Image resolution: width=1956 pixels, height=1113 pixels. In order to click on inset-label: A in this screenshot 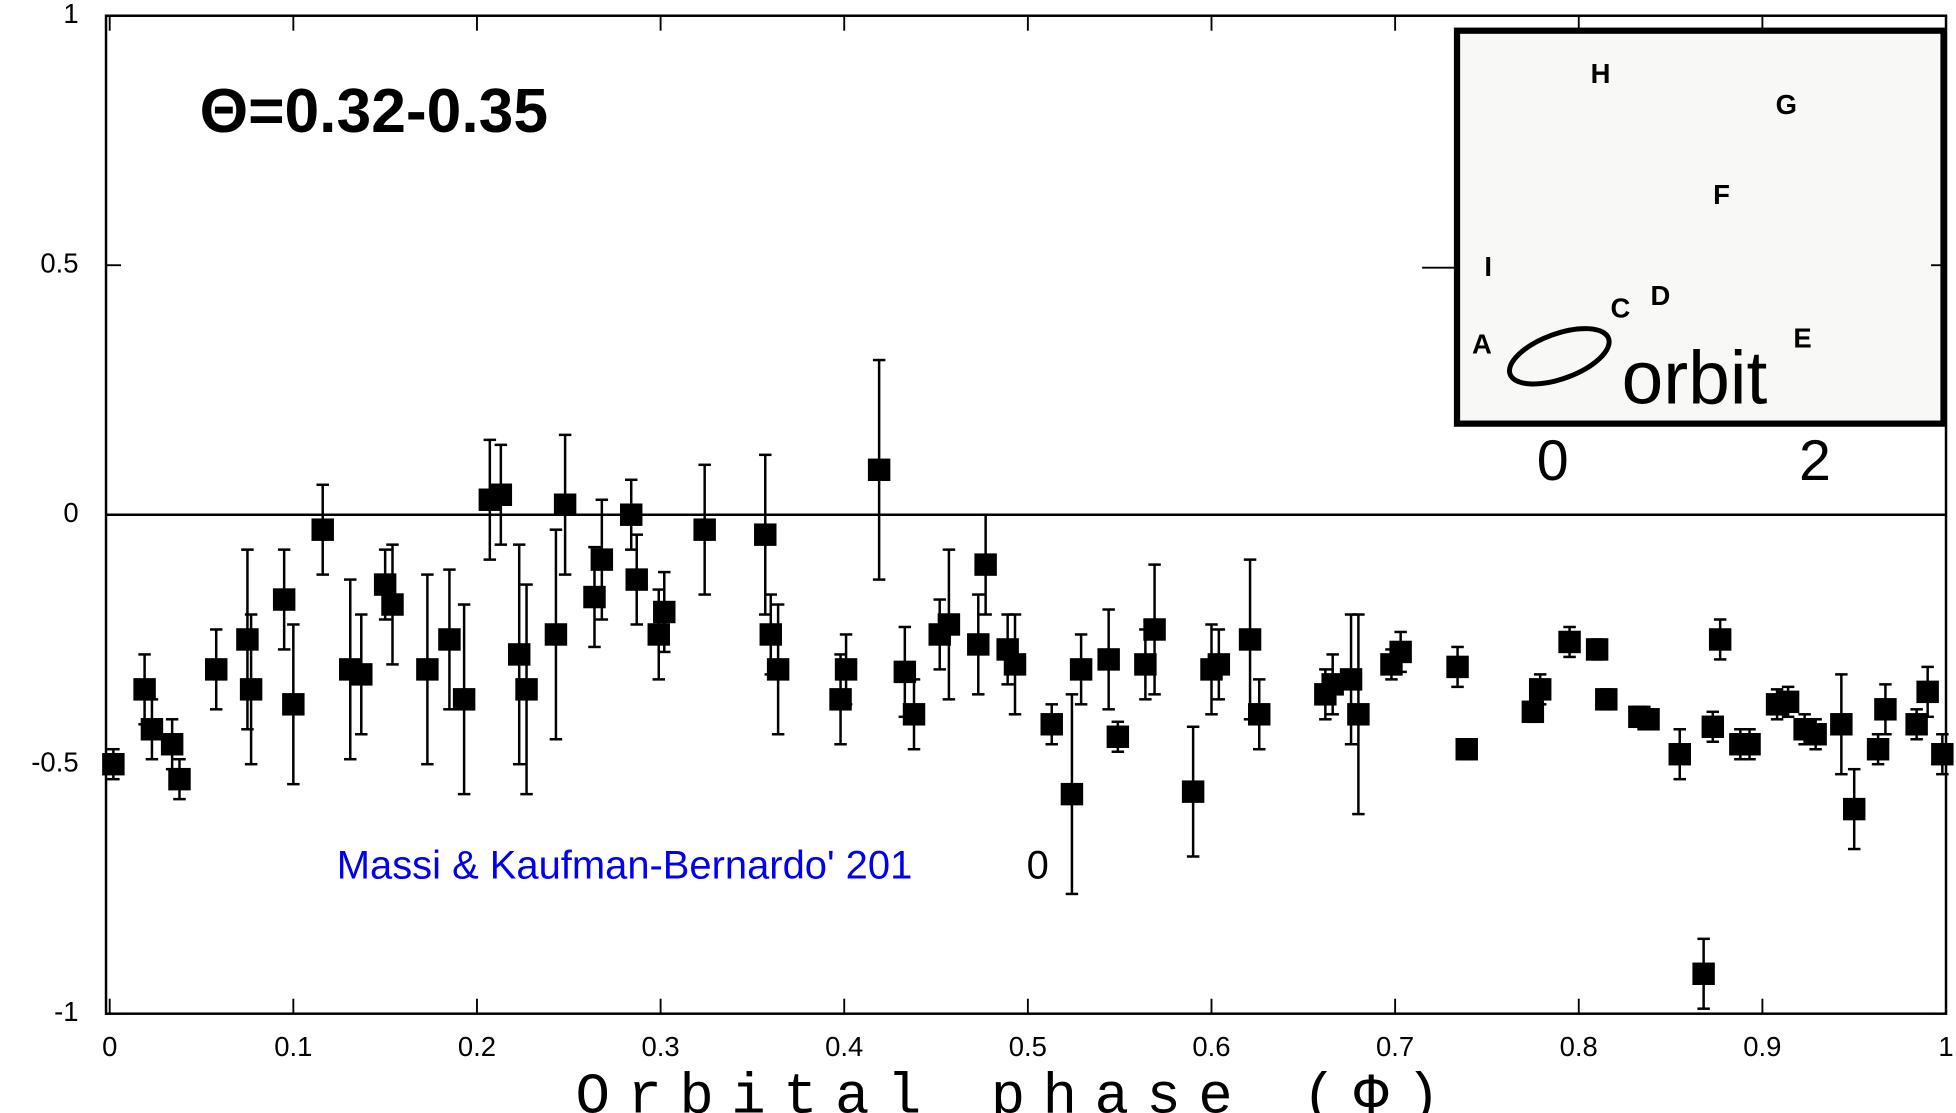, I will do `click(1482, 344)`.